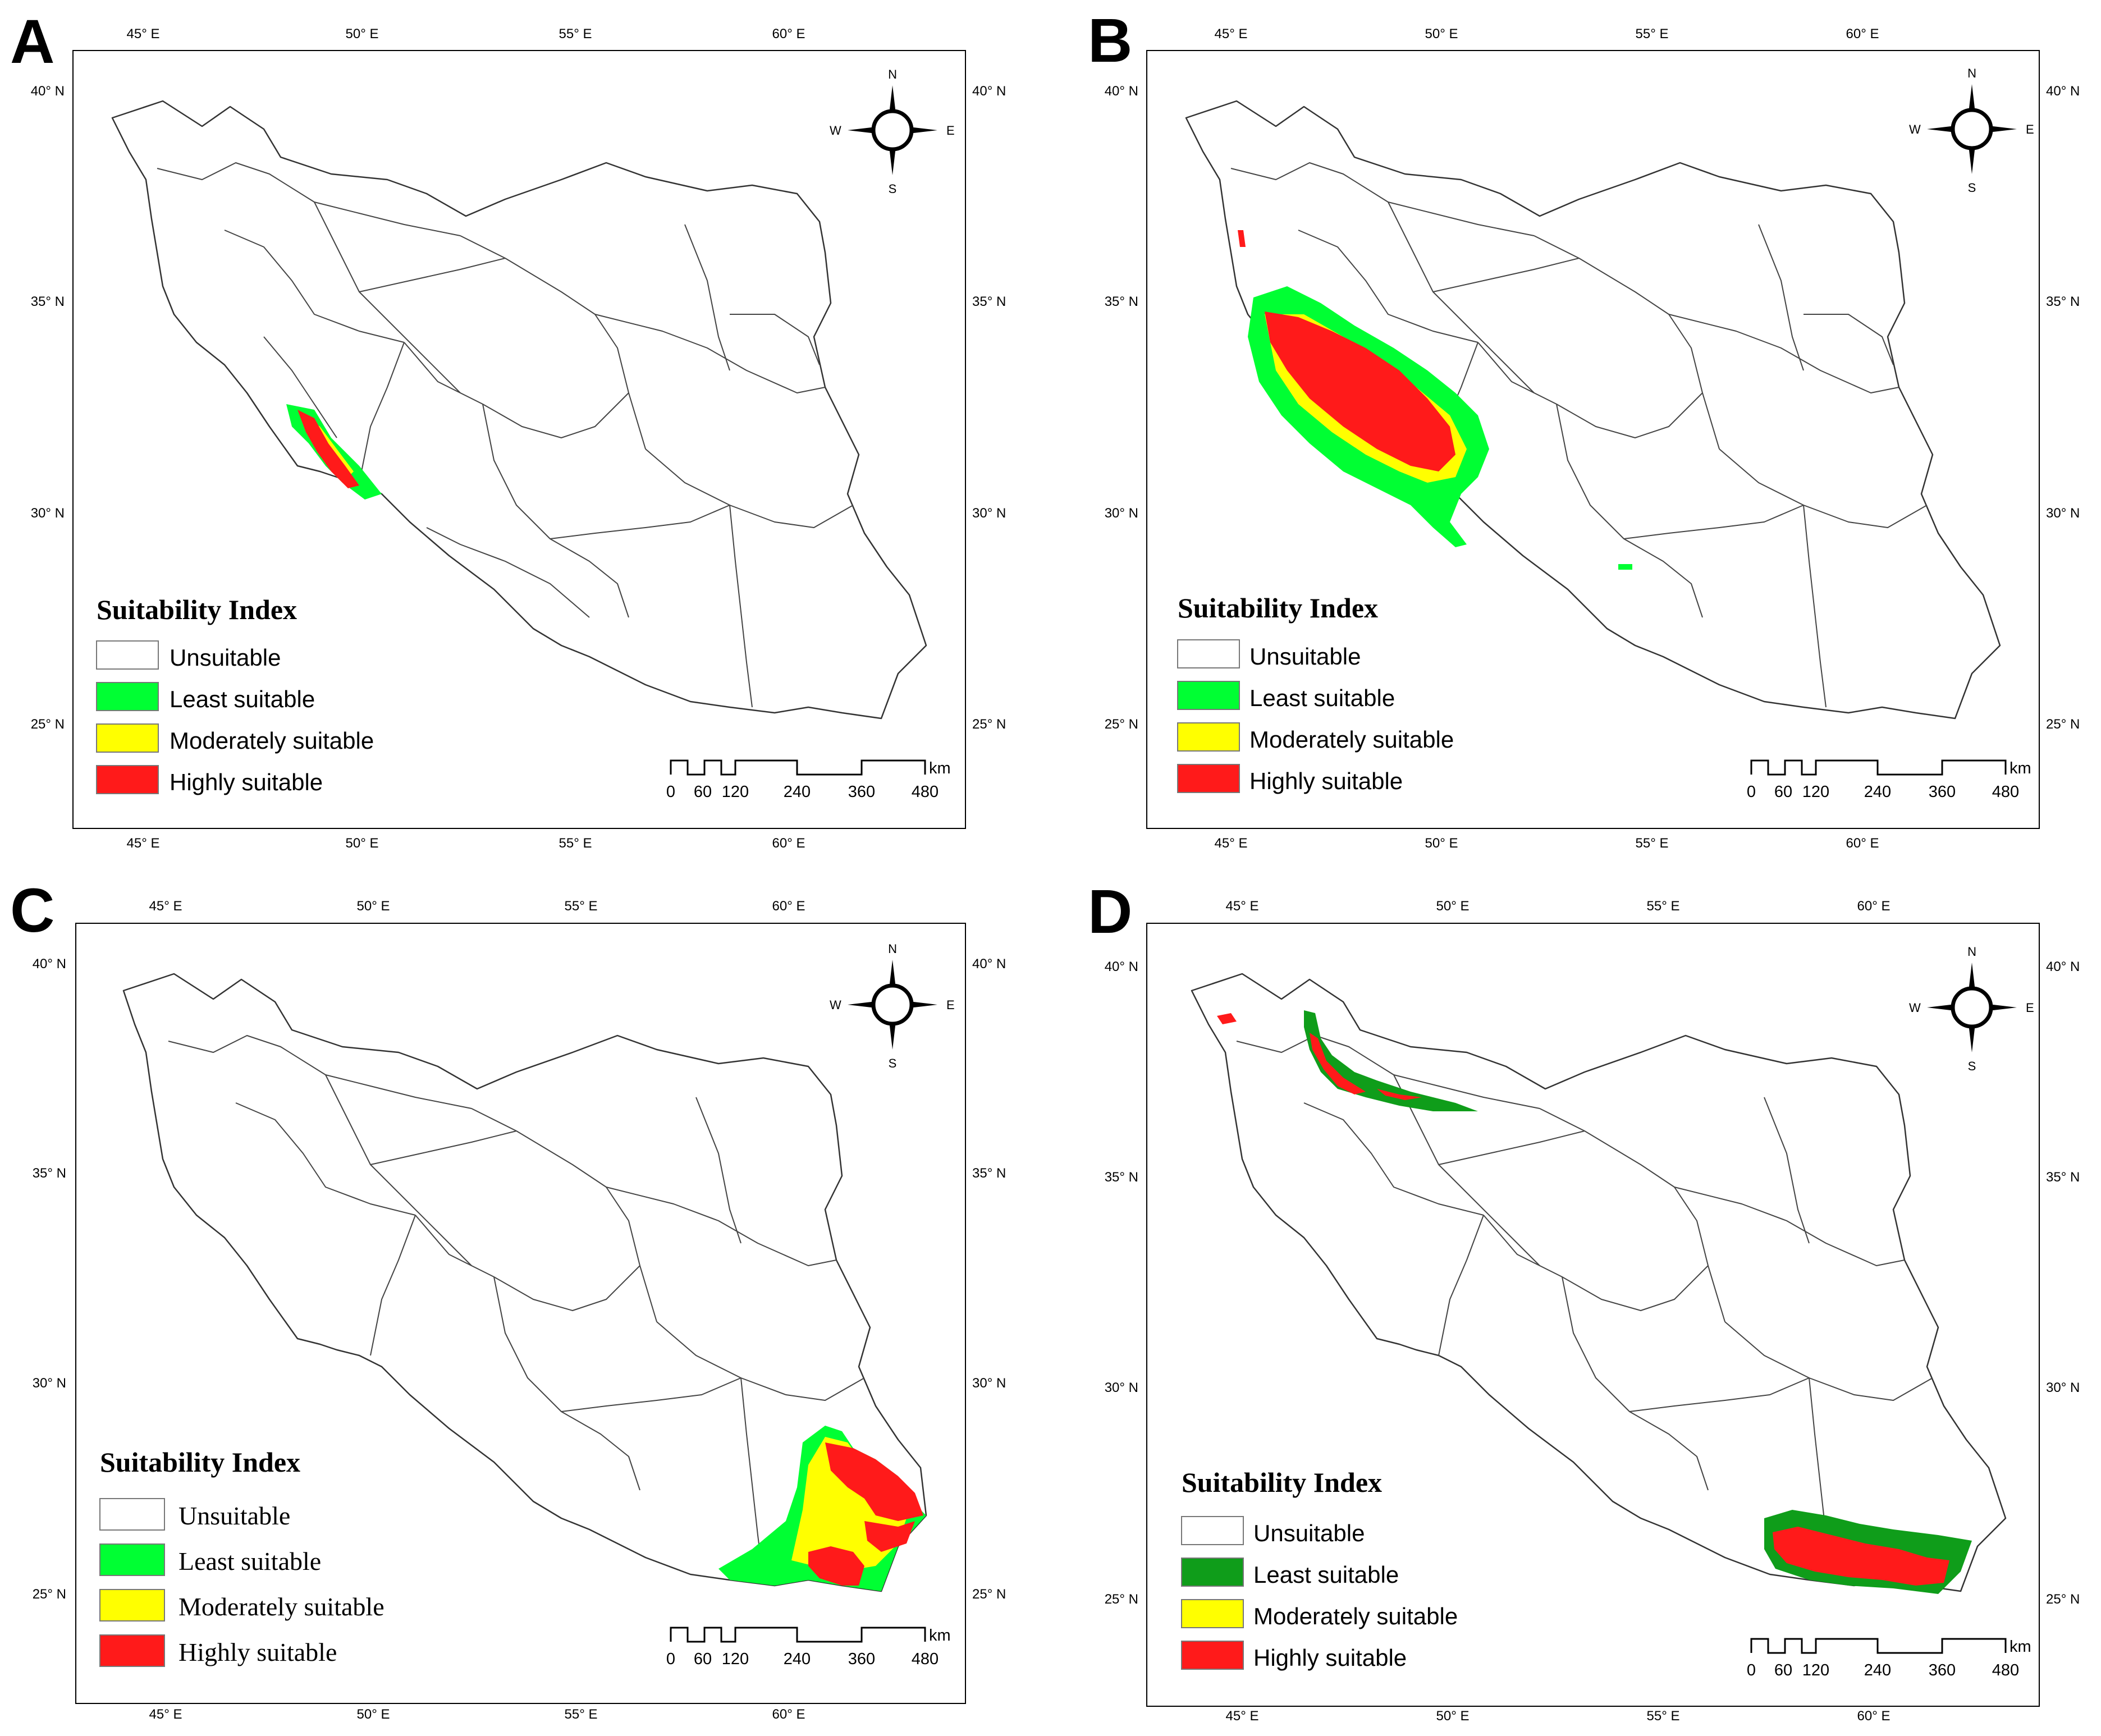 The width and height of the screenshot is (2101, 1736). What do you see at coordinates (1751, 792) in the screenshot?
I see `scale-label: 0` at bounding box center [1751, 792].